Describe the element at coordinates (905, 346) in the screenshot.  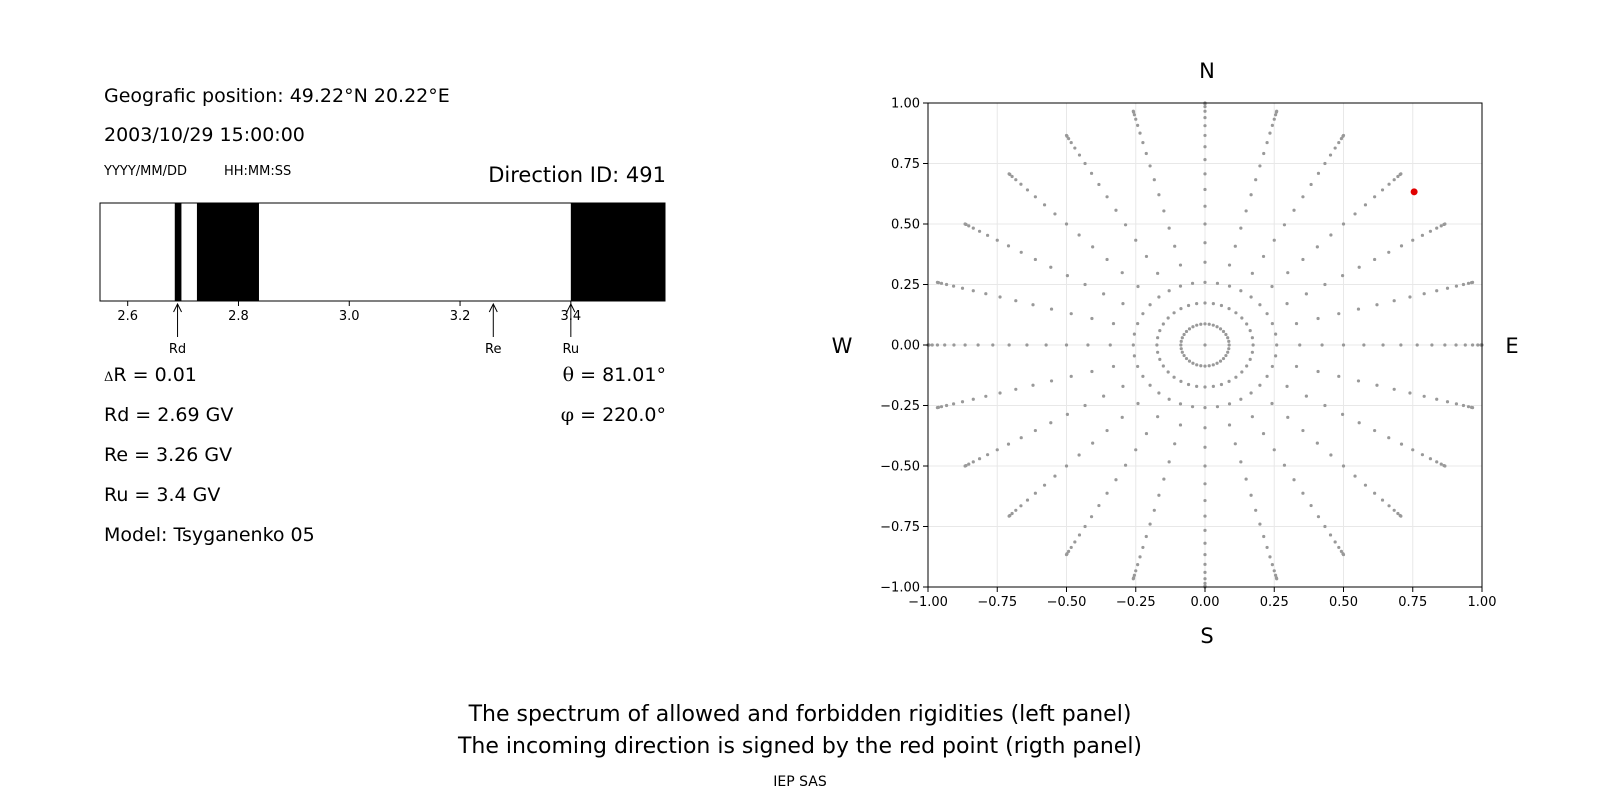
I see `y-tick-label: 0.00` at that location.